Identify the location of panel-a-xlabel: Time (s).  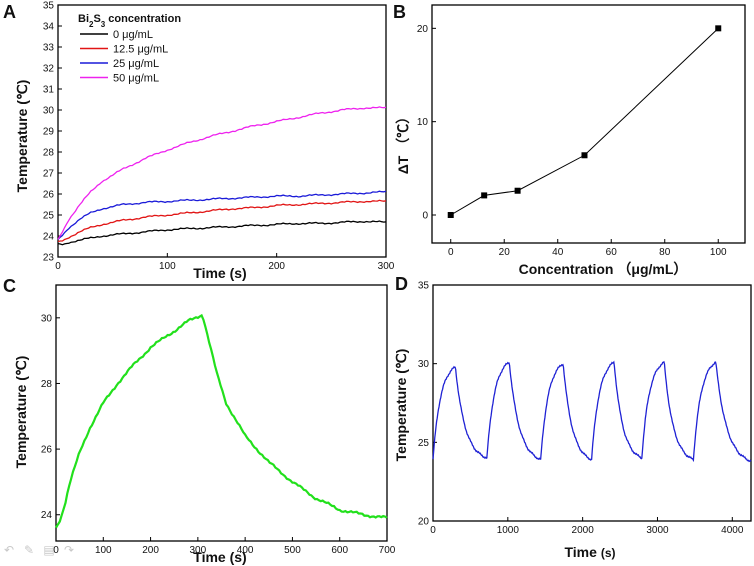
(219, 273).